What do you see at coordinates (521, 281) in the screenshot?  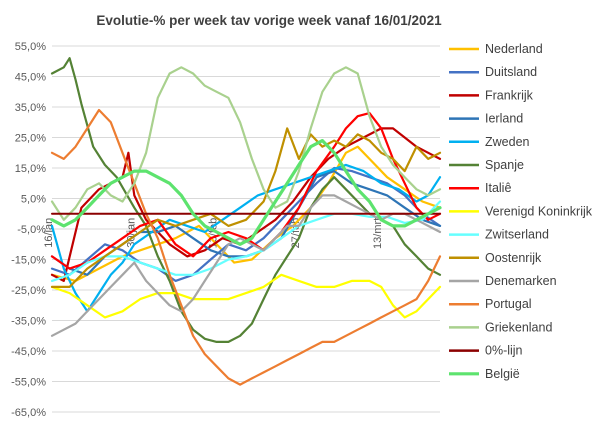 I see `legend-label: Denemarken` at bounding box center [521, 281].